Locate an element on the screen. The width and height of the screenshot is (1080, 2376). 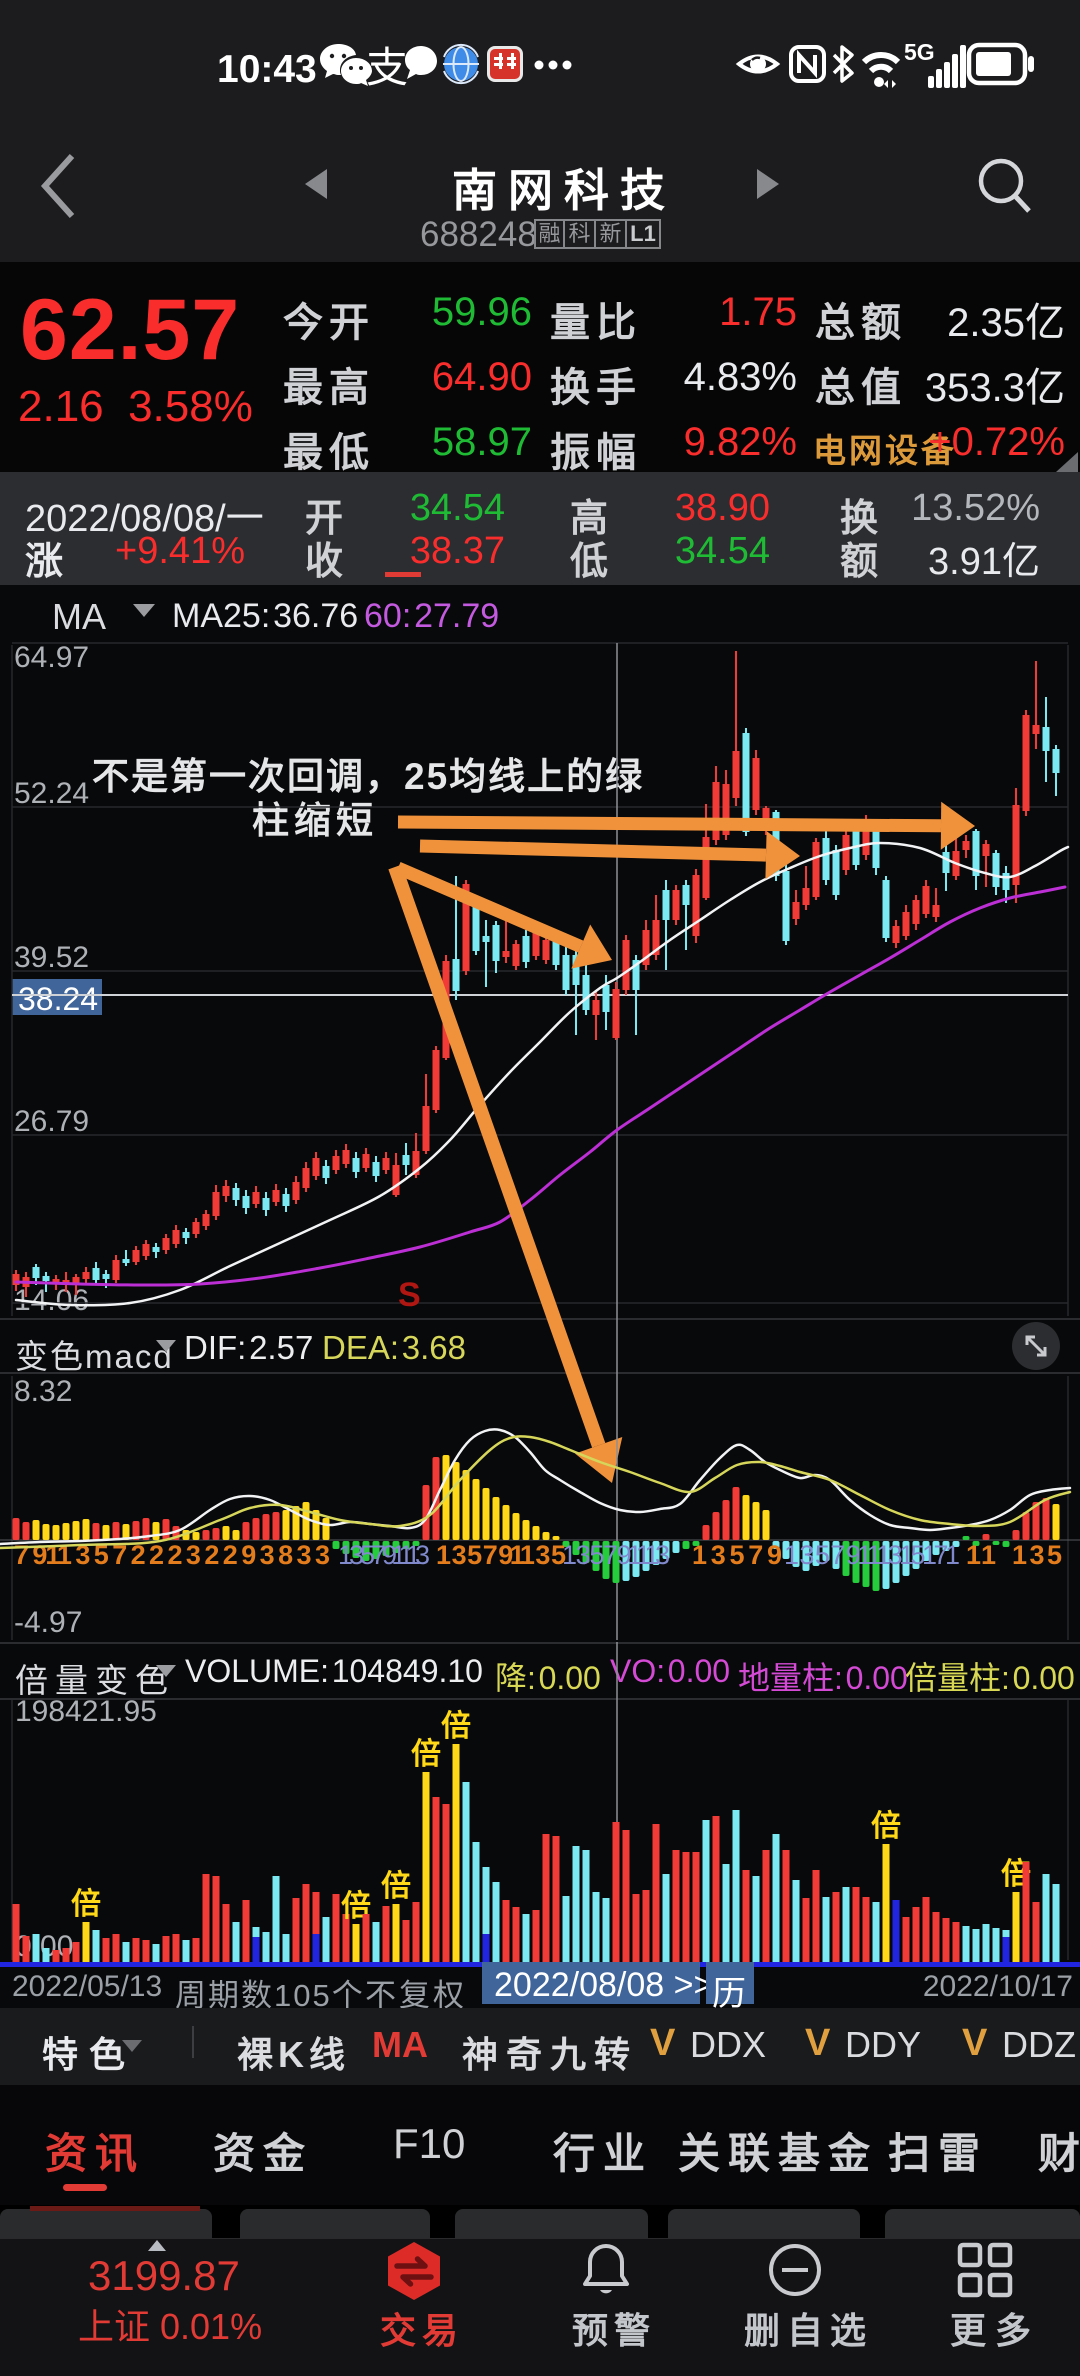
svg-text: S is located at coordinates (409, 1295).